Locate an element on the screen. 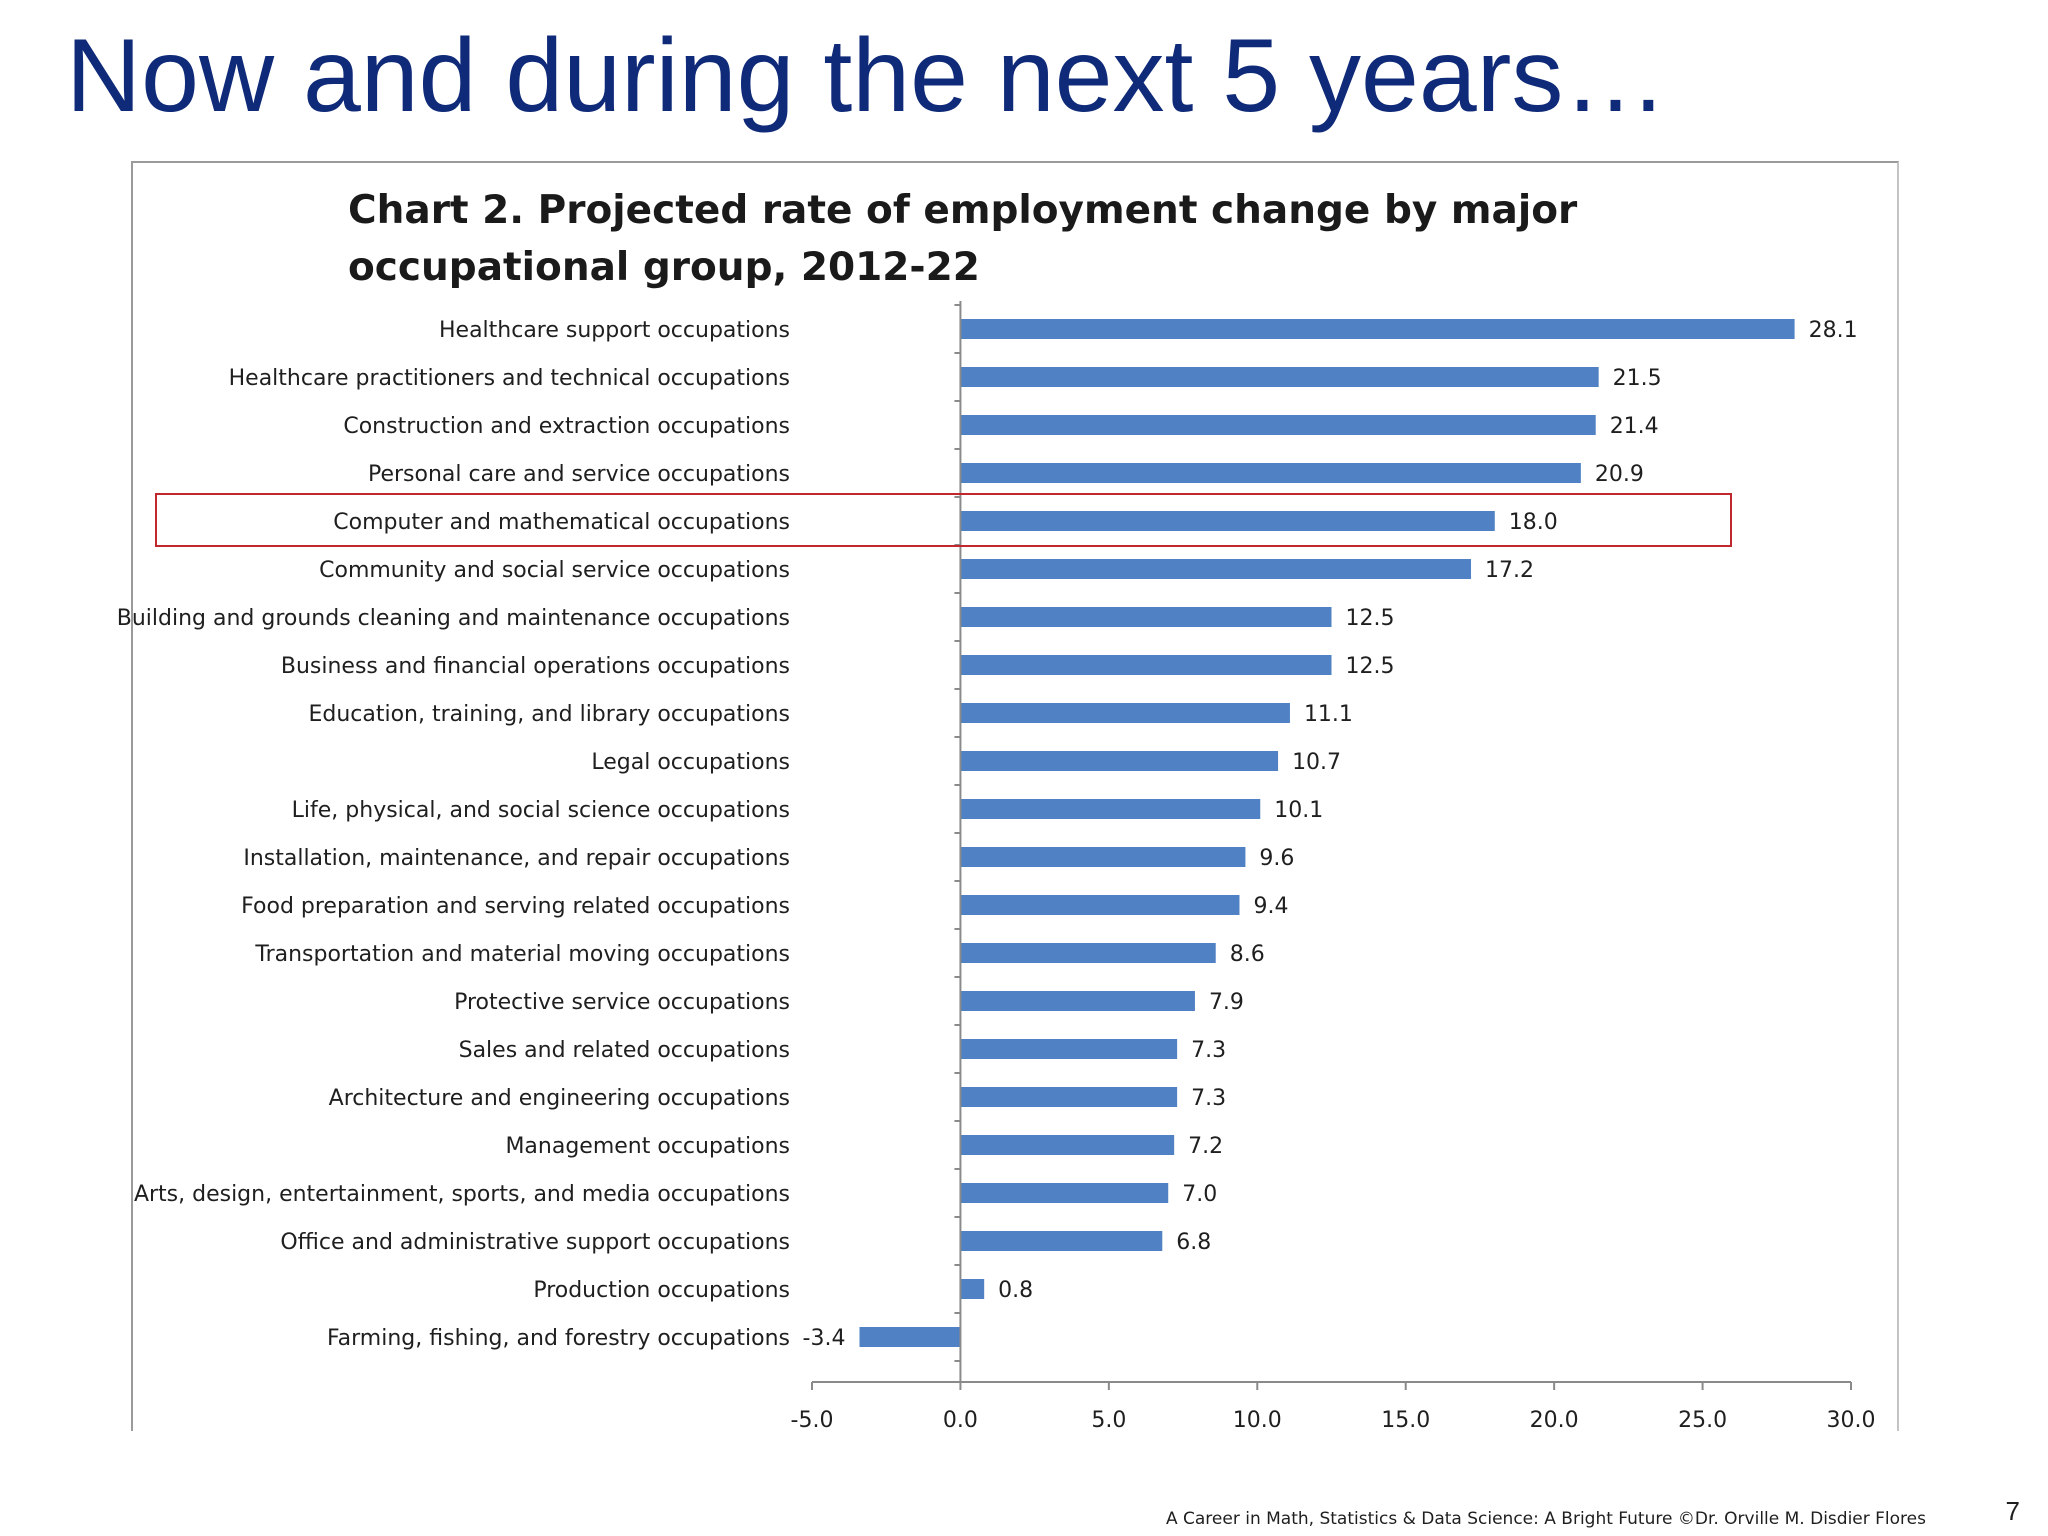  category-label-9: Legal occupations is located at coordinates (690, 762).